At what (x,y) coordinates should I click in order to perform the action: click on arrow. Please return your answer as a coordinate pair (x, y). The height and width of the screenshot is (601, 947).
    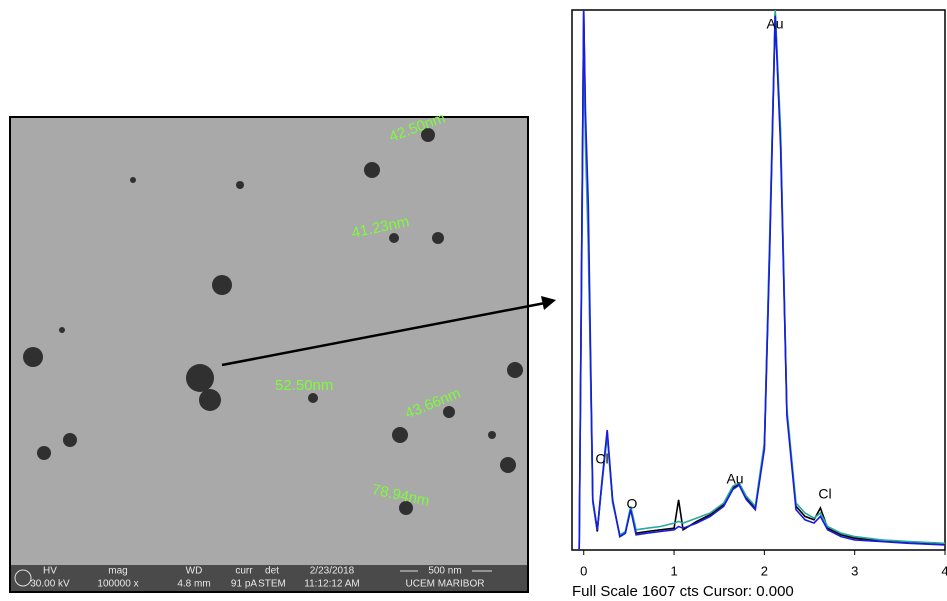
    Looking at the image, I should click on (388, 331).